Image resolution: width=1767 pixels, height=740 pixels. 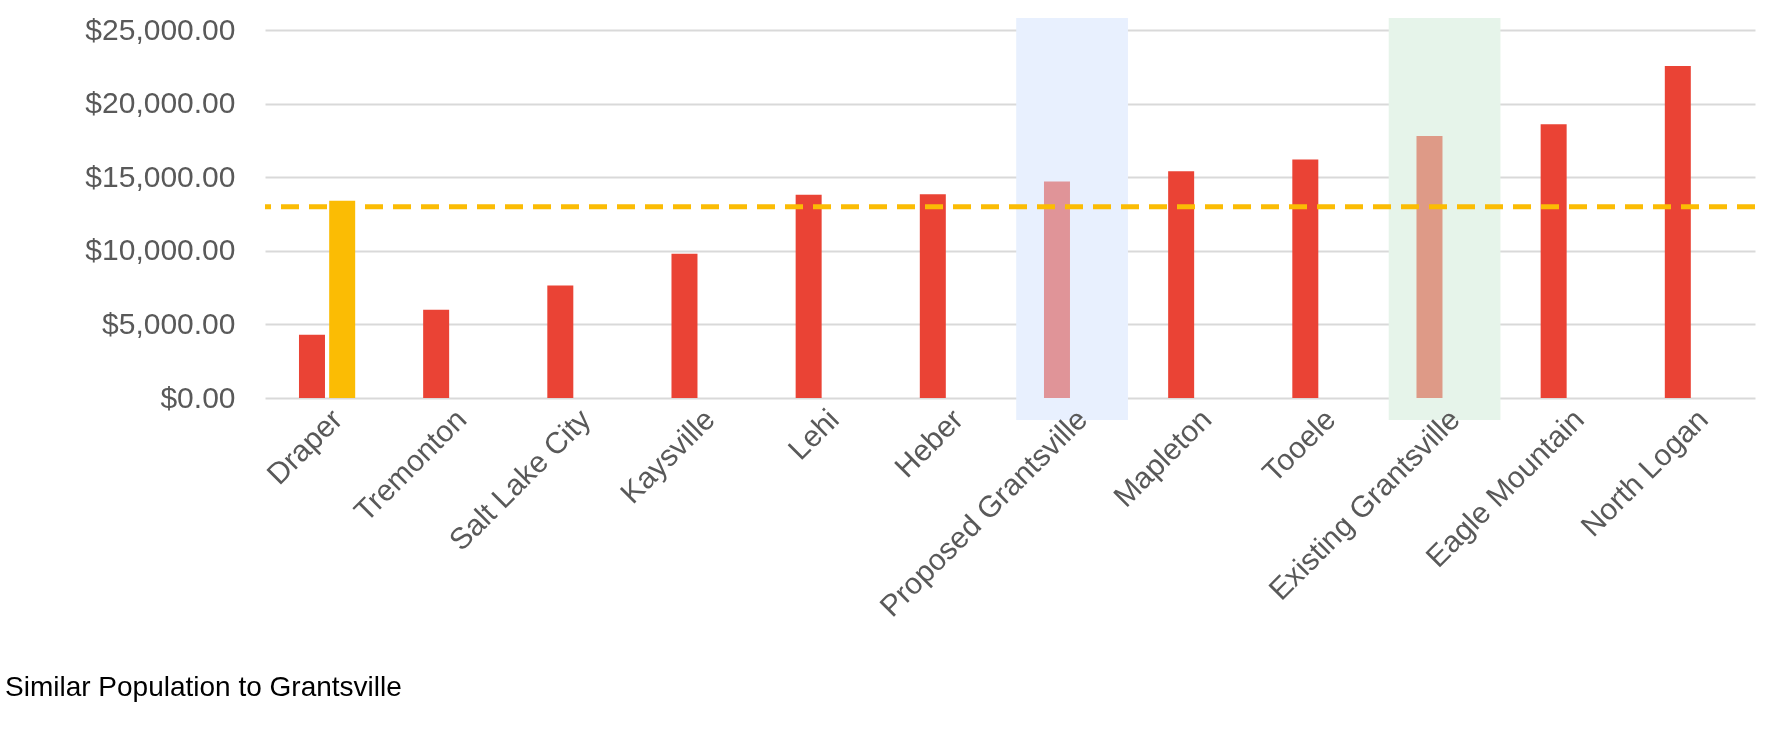 I want to click on y-tick-label: $20,000.00, so click(x=160, y=103).